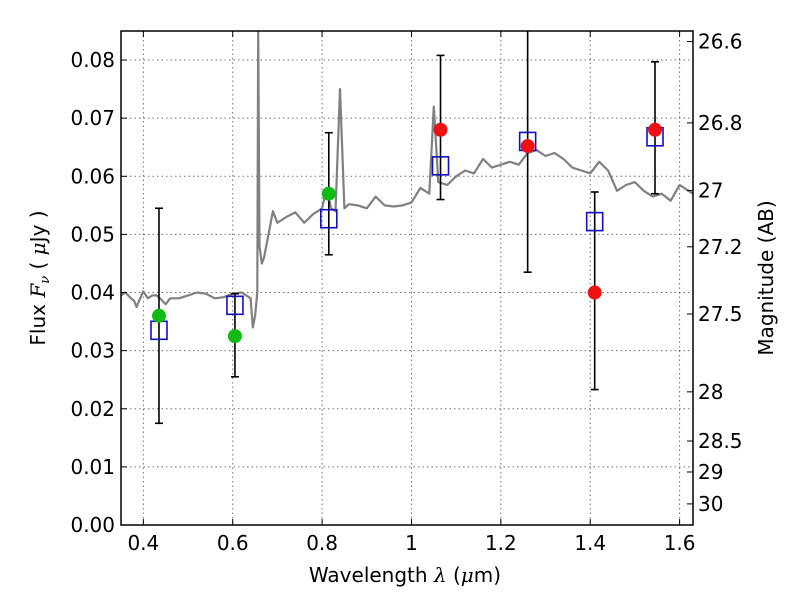 The image size is (800, 600). Describe the element at coordinates (590, 543) in the screenshot. I see `x-tick-label: 1.4` at that location.